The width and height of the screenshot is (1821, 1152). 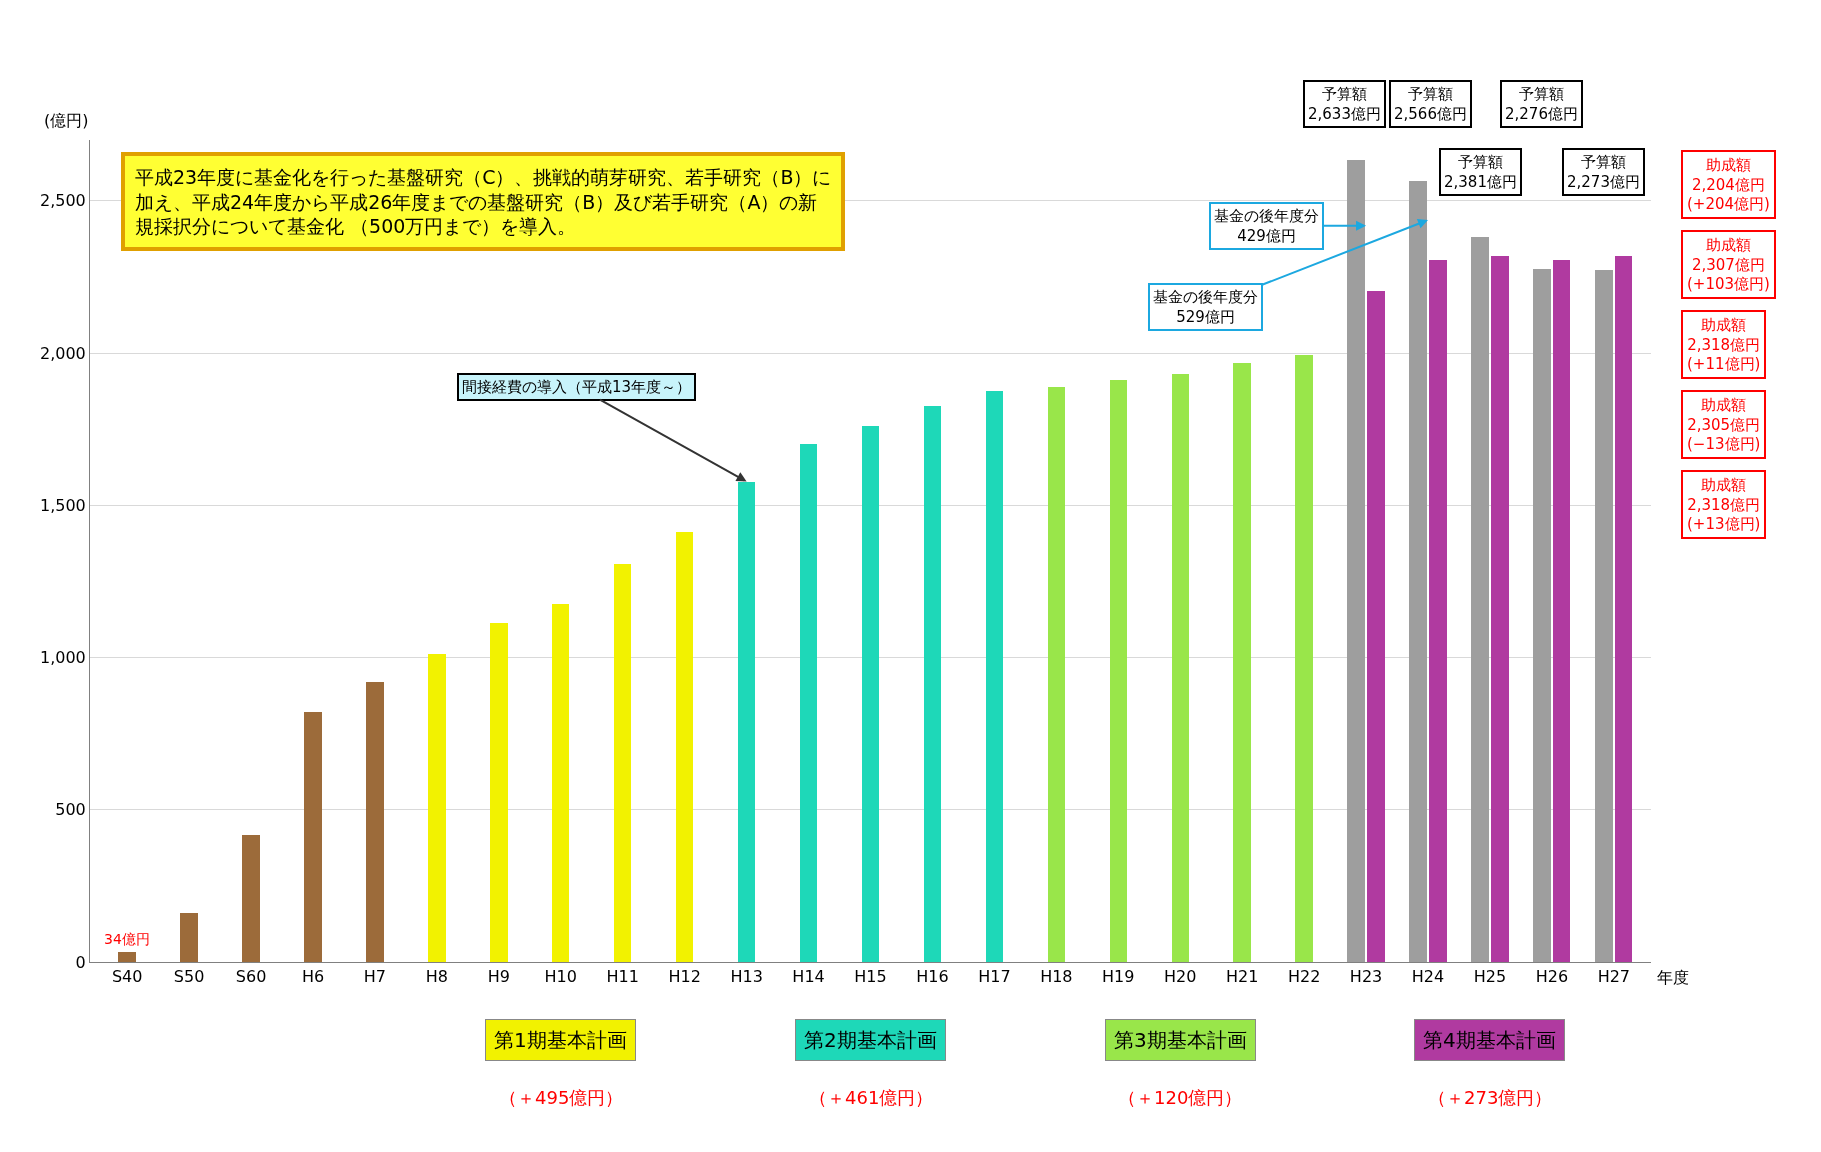 I want to click on text: 助成額 2,318億円 (+13億円), so click(x=1724, y=504).